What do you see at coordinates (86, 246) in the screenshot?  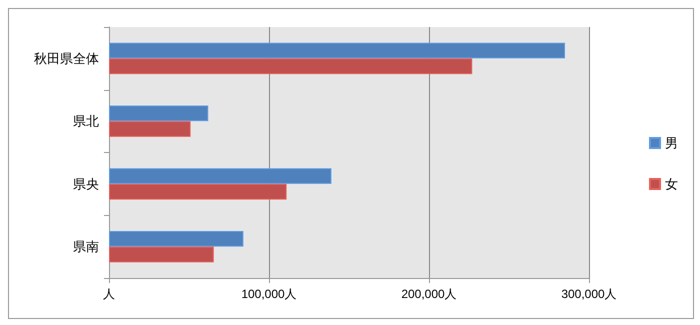 I see `y-tick-label: 県南` at bounding box center [86, 246].